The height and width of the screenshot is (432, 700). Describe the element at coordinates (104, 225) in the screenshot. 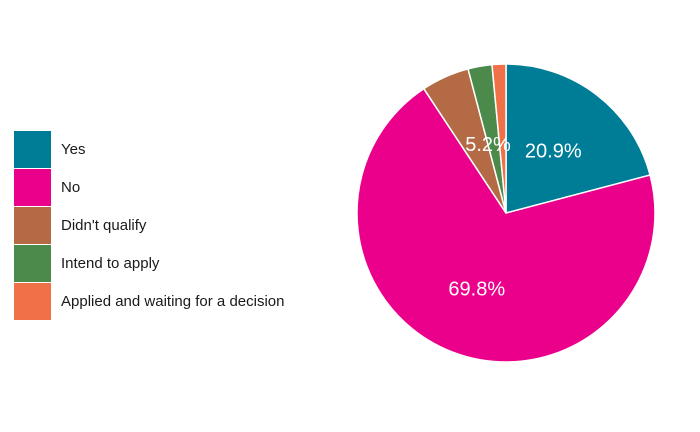

I see `legend-label-didnt-qualify: Didn't qualify` at that location.